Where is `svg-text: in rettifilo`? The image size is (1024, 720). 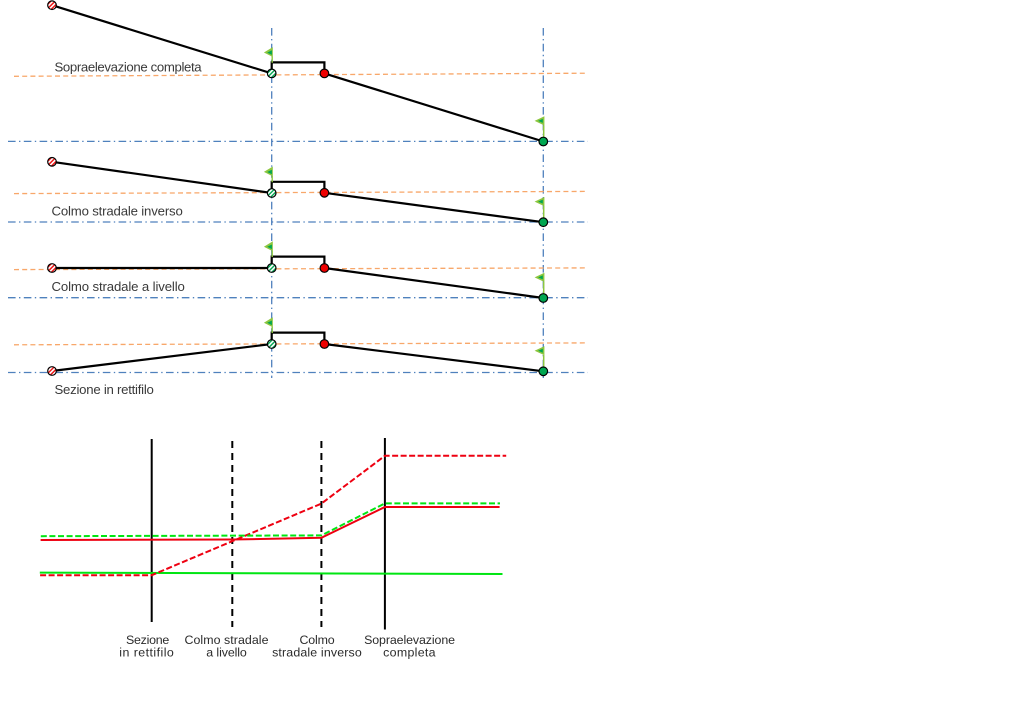
svg-text: in rettifilo is located at coordinates (146, 652).